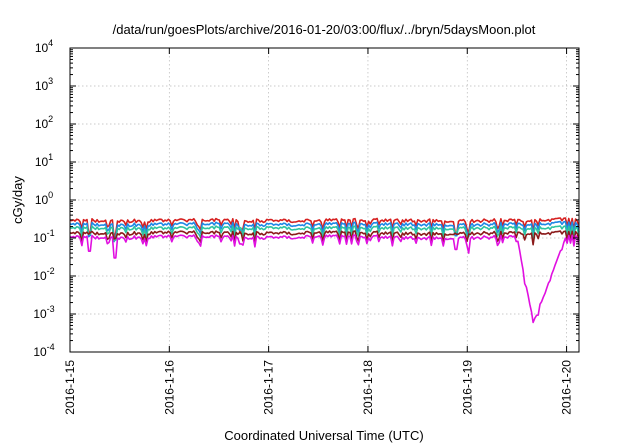  Describe the element at coordinates (43, 312) in the screenshot. I see `y-tick-label: 10⁻³` at that location.